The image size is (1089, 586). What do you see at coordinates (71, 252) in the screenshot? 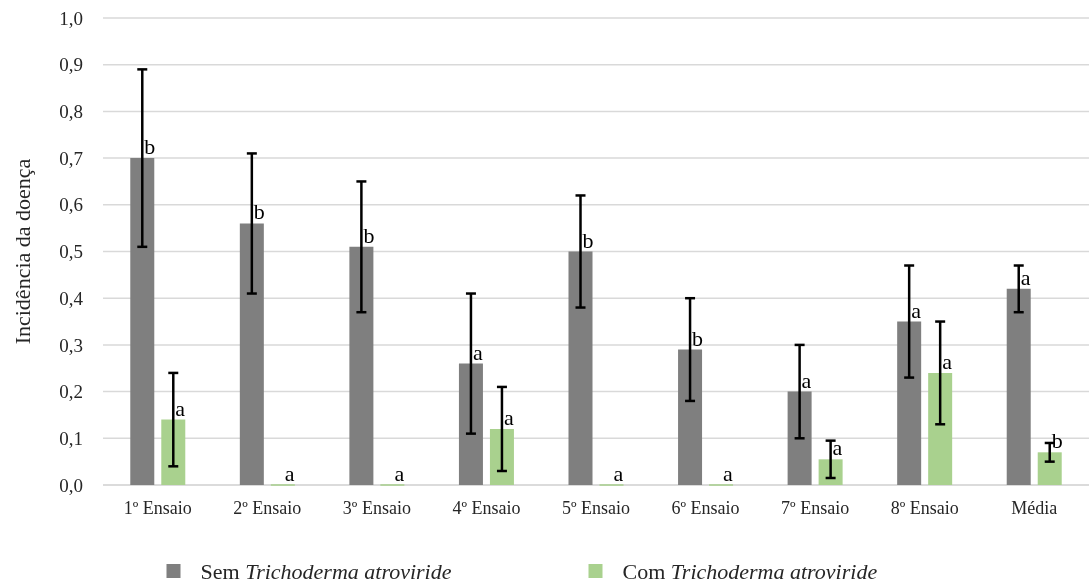
I see `y-tick-label: 0,5` at bounding box center [71, 252].